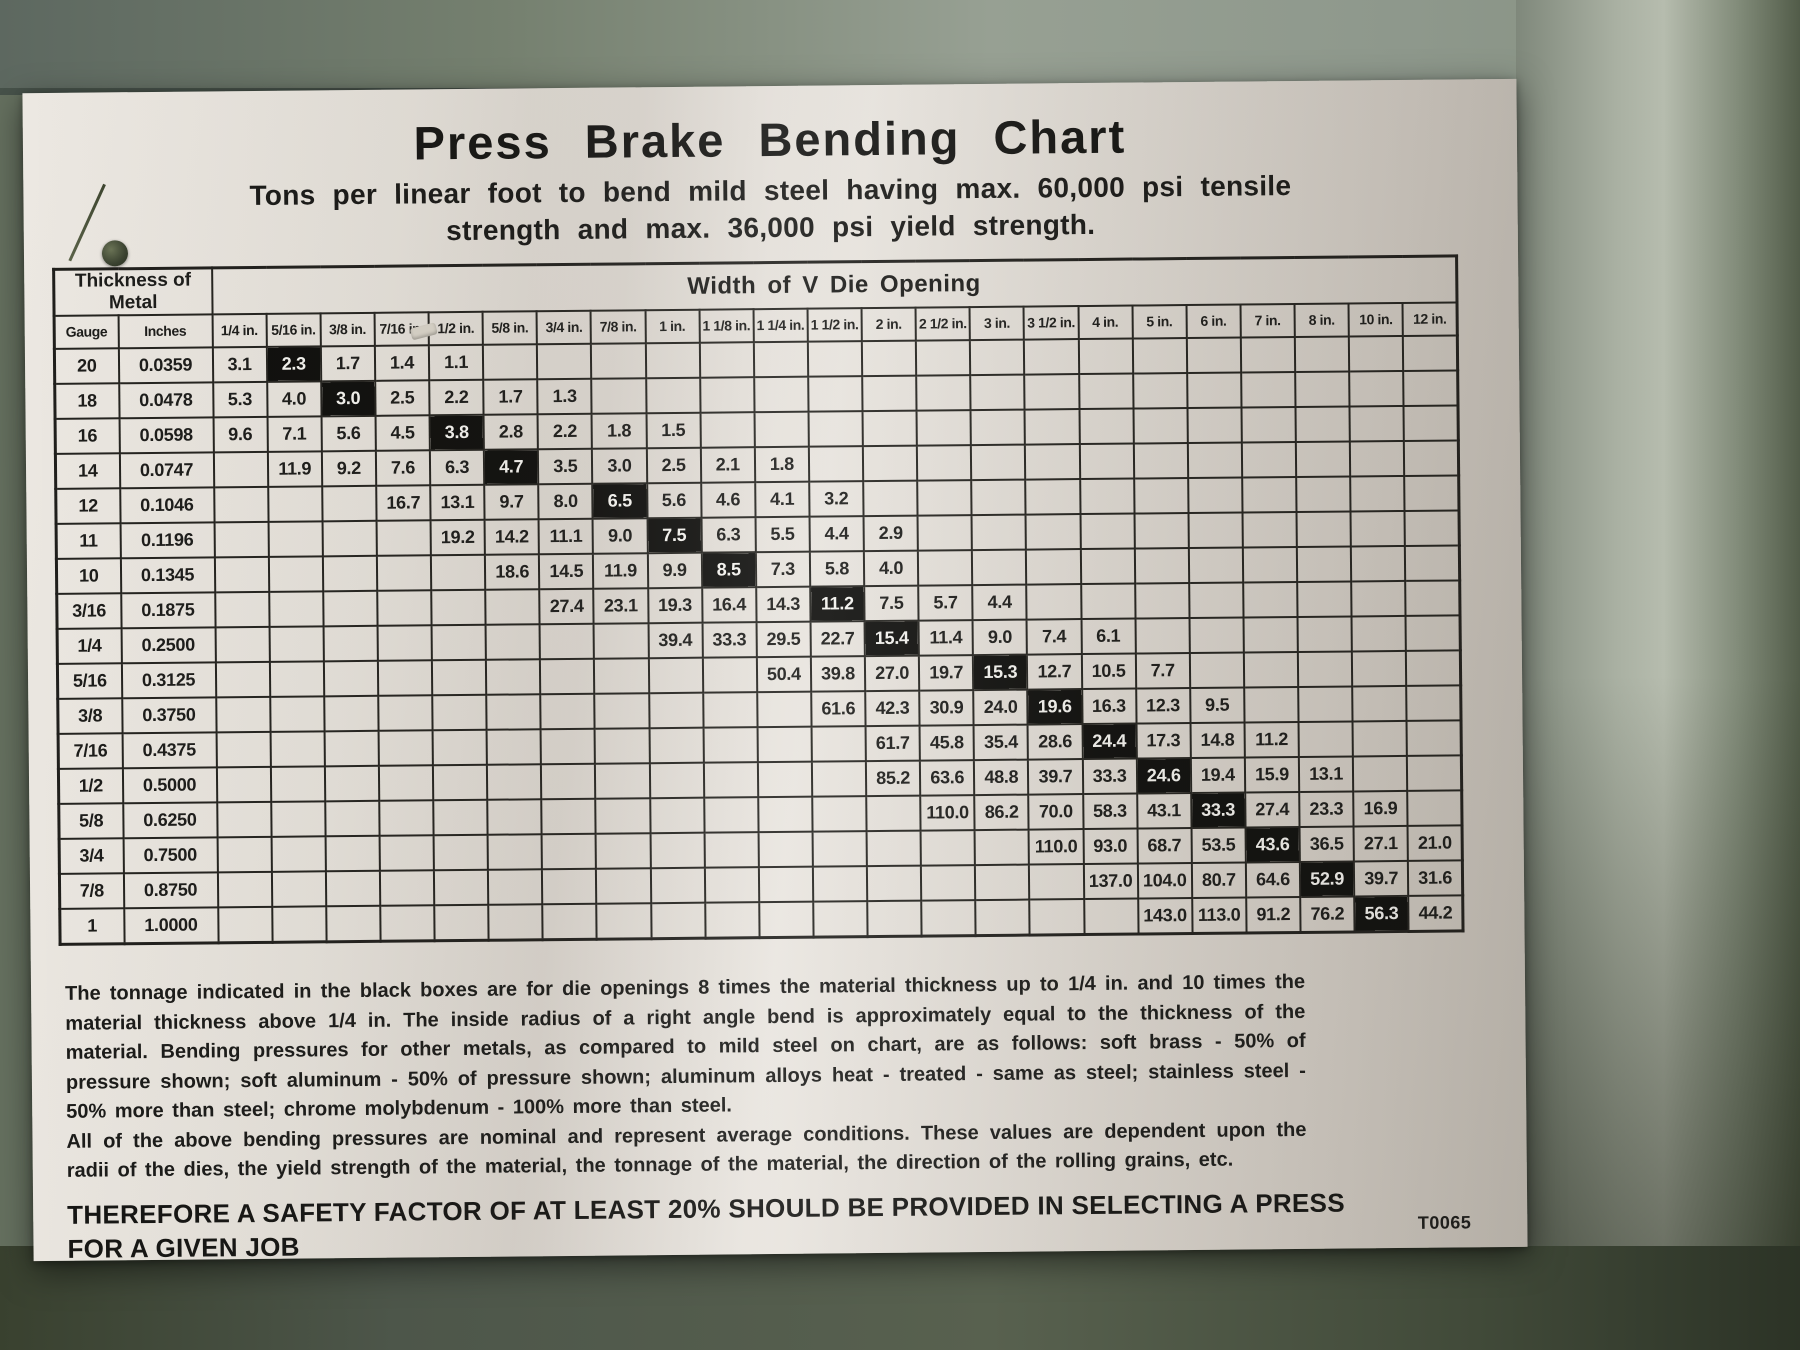 Image resolution: width=1800 pixels, height=1350 pixels. I want to click on tonnage-cell: 1.1, so click(456, 362).